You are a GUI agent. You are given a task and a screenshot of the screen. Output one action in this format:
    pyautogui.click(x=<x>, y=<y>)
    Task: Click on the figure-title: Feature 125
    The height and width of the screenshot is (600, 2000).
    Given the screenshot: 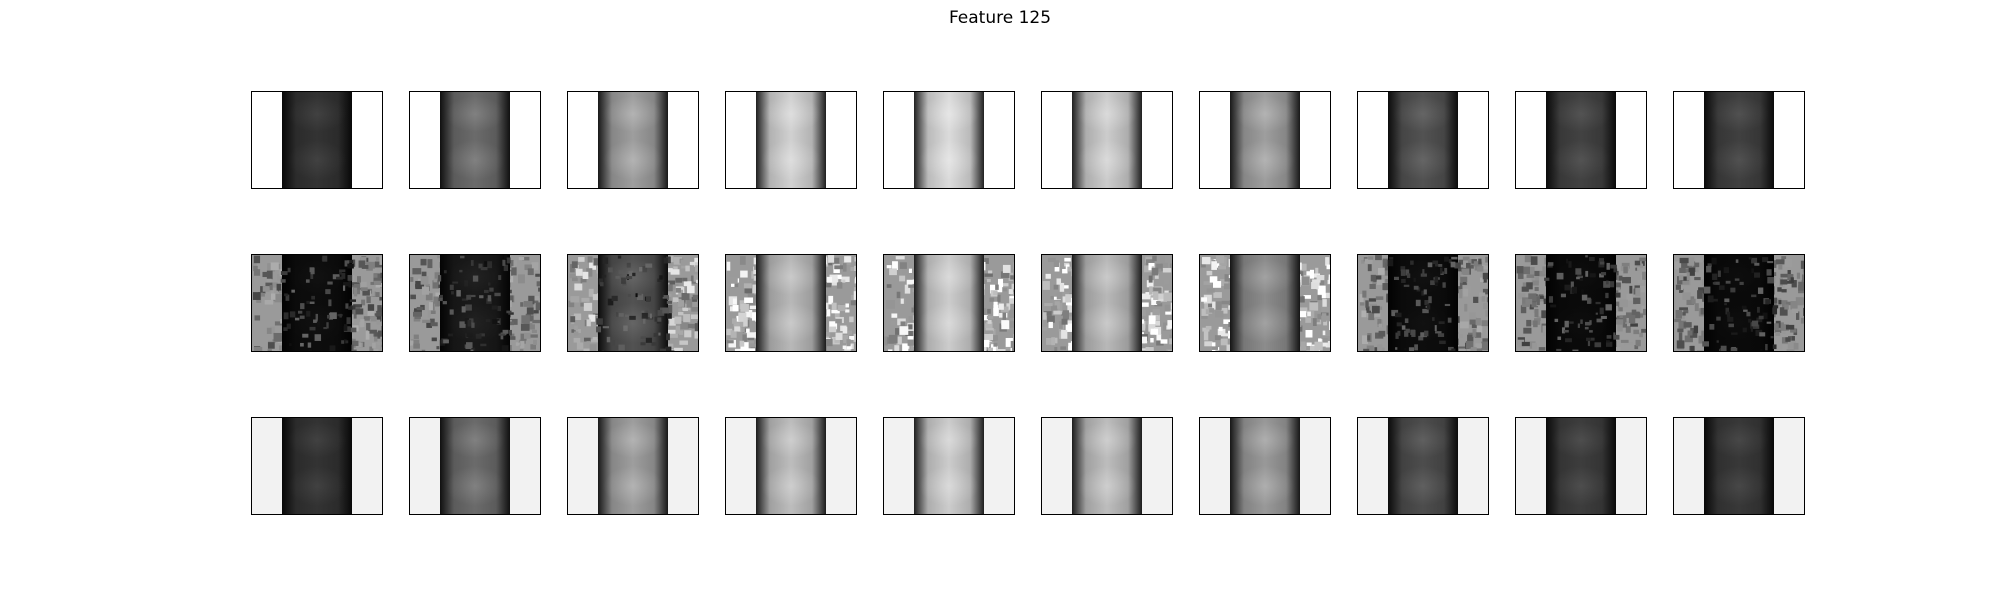 What is the action you would take?
    pyautogui.click(x=1000, y=18)
    